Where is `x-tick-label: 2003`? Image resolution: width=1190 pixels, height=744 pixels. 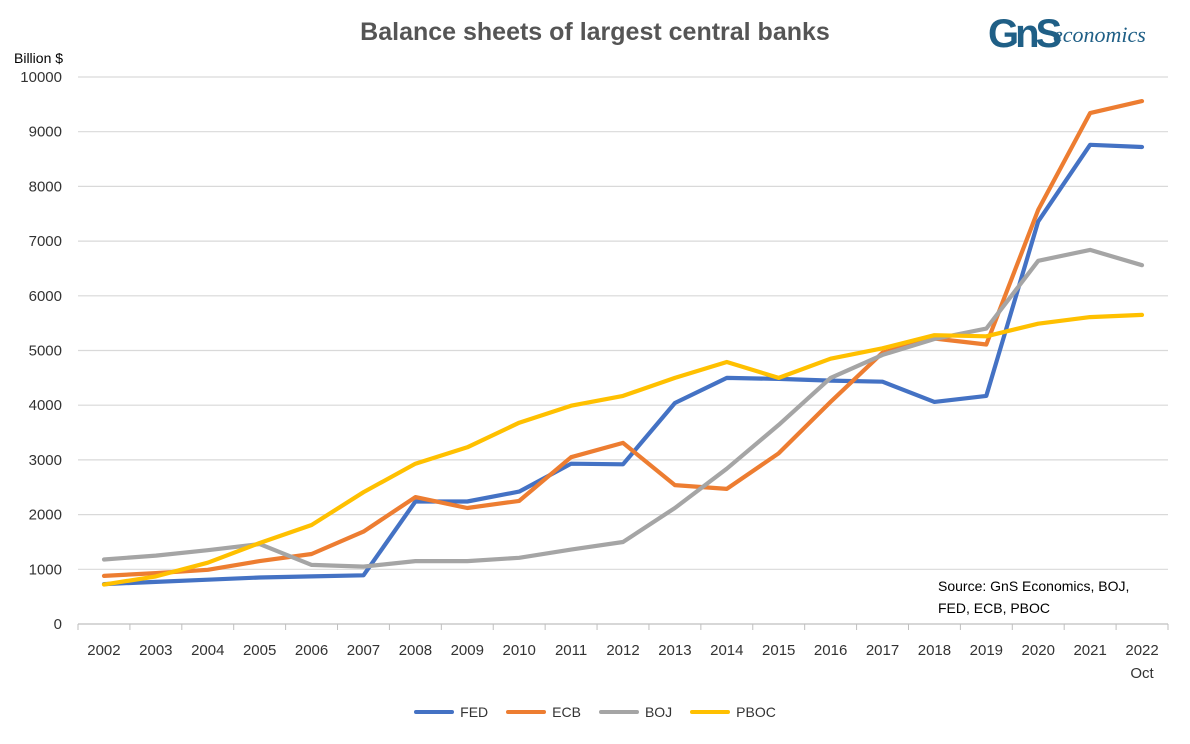 x-tick-label: 2003 is located at coordinates (155, 650).